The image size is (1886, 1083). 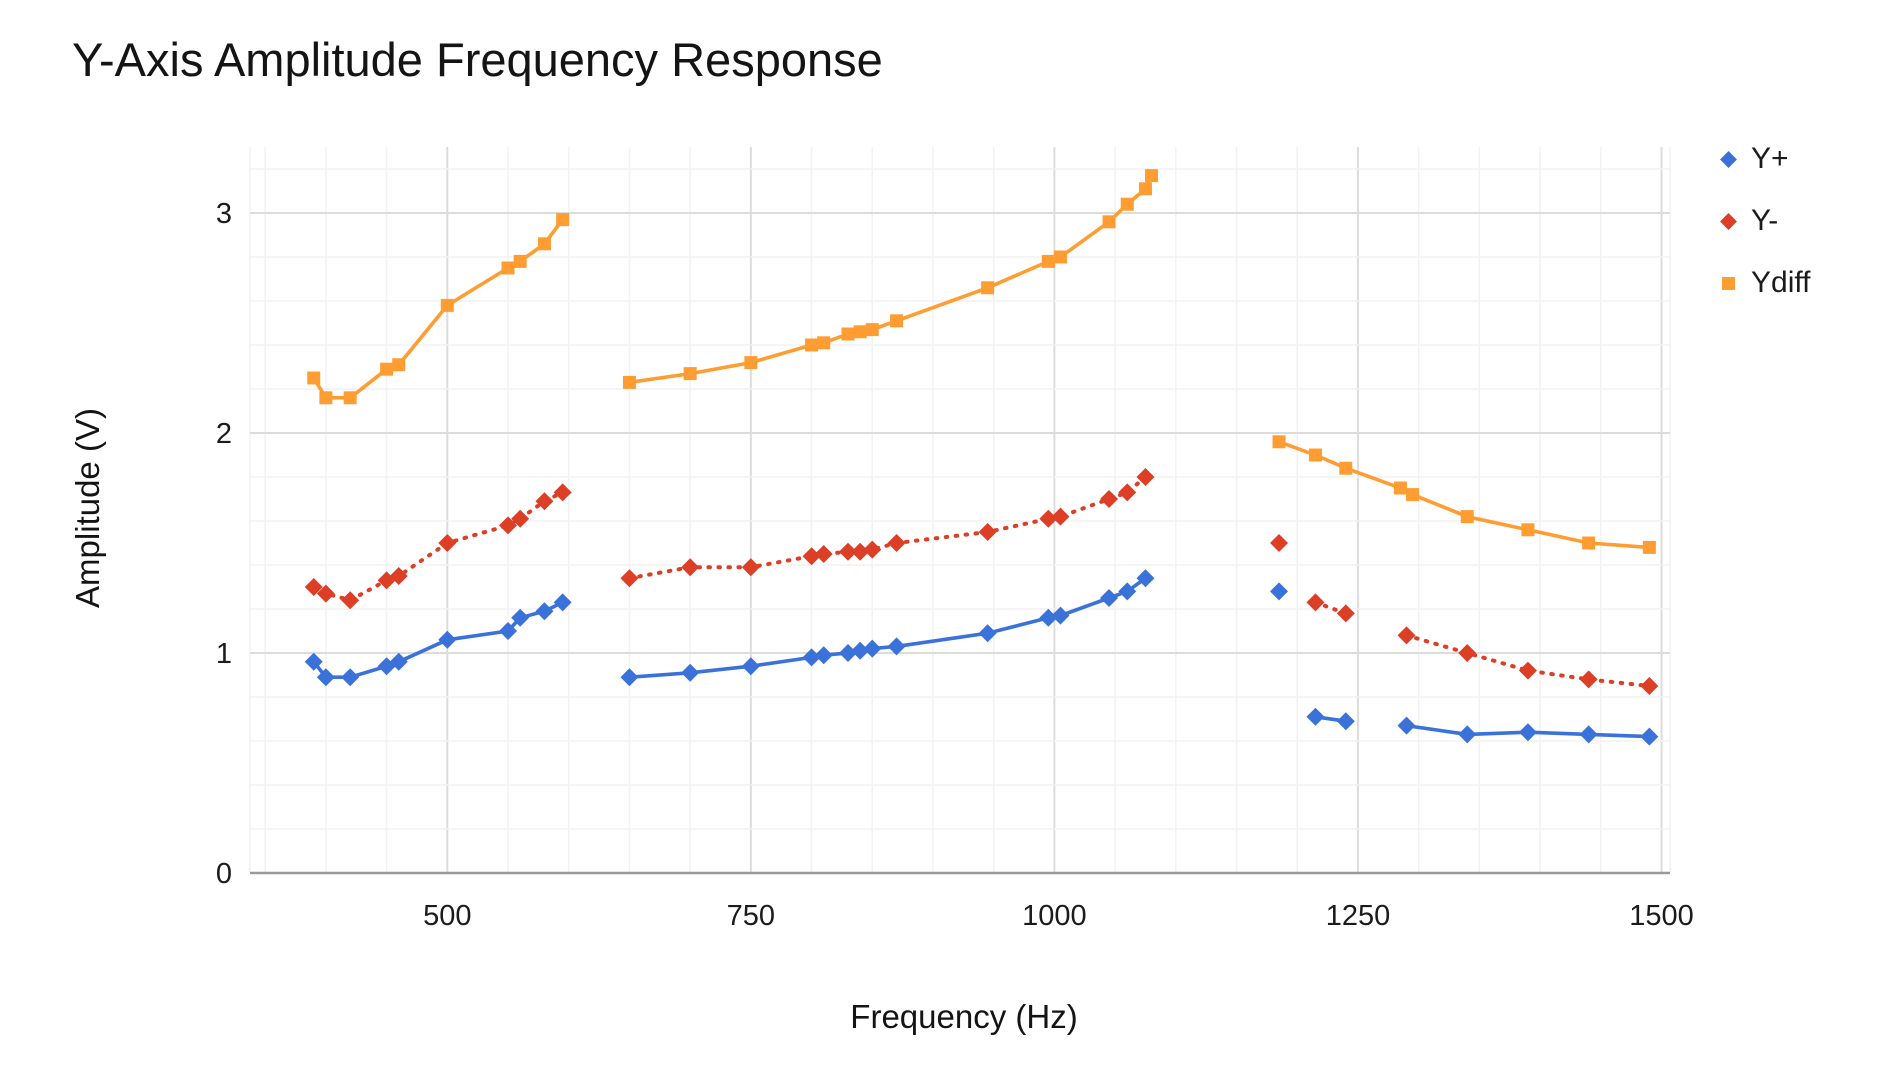 I want to click on y-plus-diamond-icon, so click(x=1728, y=159).